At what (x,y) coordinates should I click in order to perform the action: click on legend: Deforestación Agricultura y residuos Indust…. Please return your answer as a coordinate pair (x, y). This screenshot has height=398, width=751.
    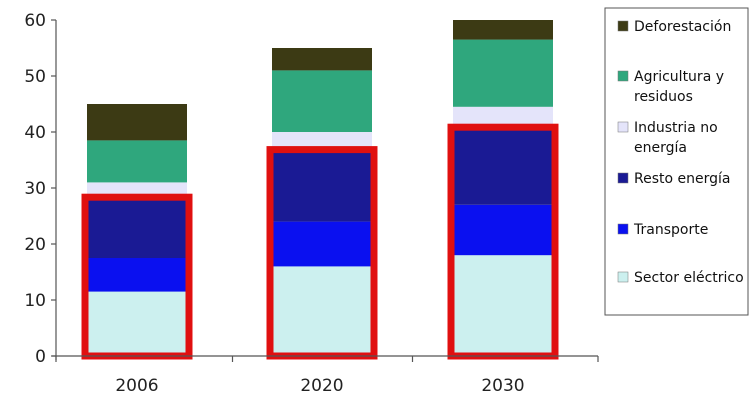
    Looking at the image, I should click on (676, 161).